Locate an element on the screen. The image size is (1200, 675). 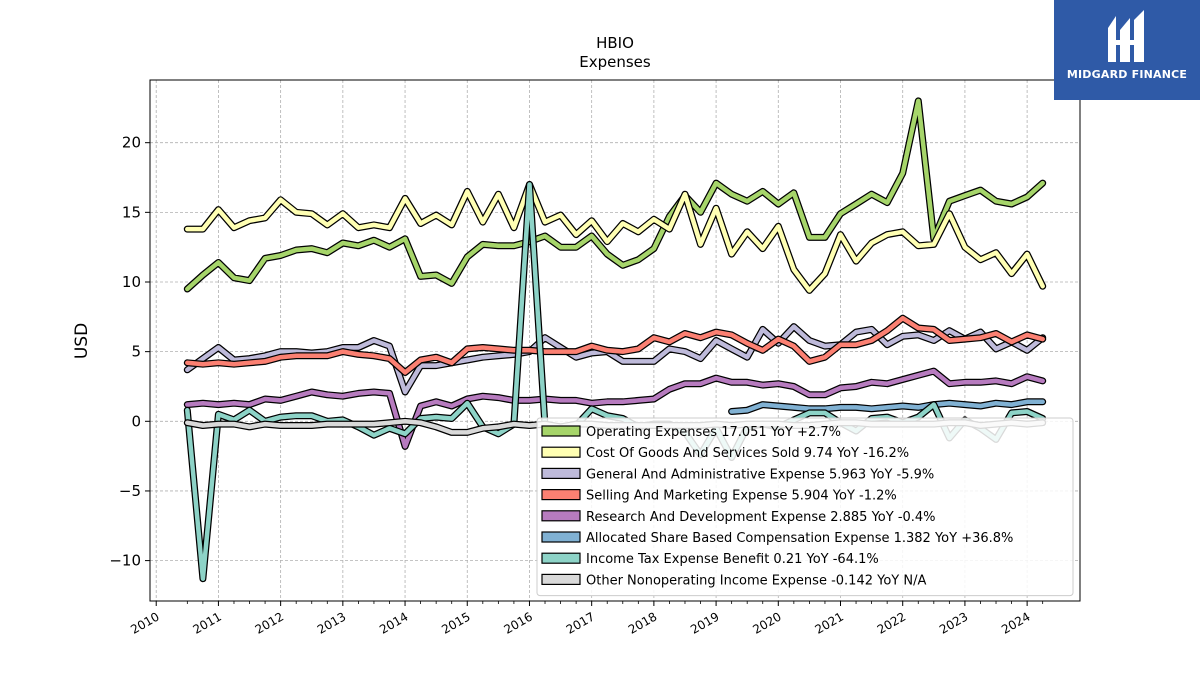
brand-logo: MIDGARD FINANCE is located at coordinates (1127, 50).